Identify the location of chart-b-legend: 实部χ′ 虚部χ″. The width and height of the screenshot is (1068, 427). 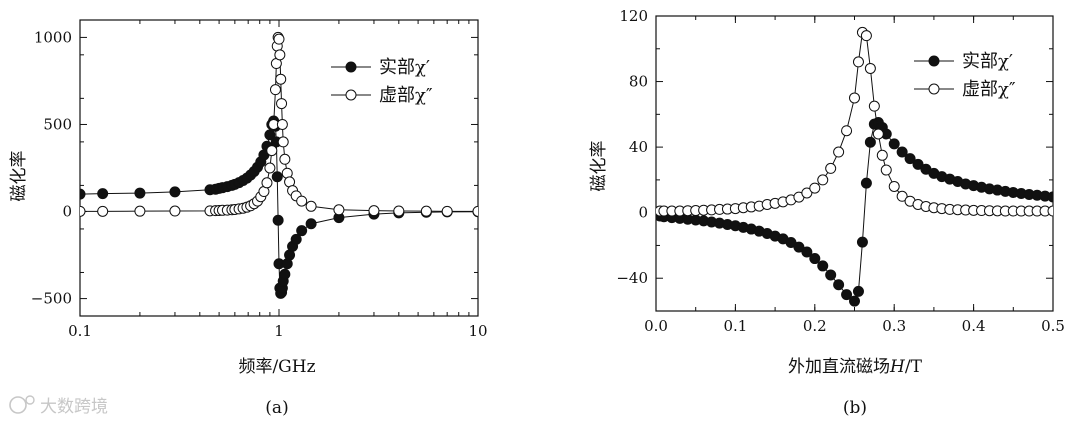
(965, 75).